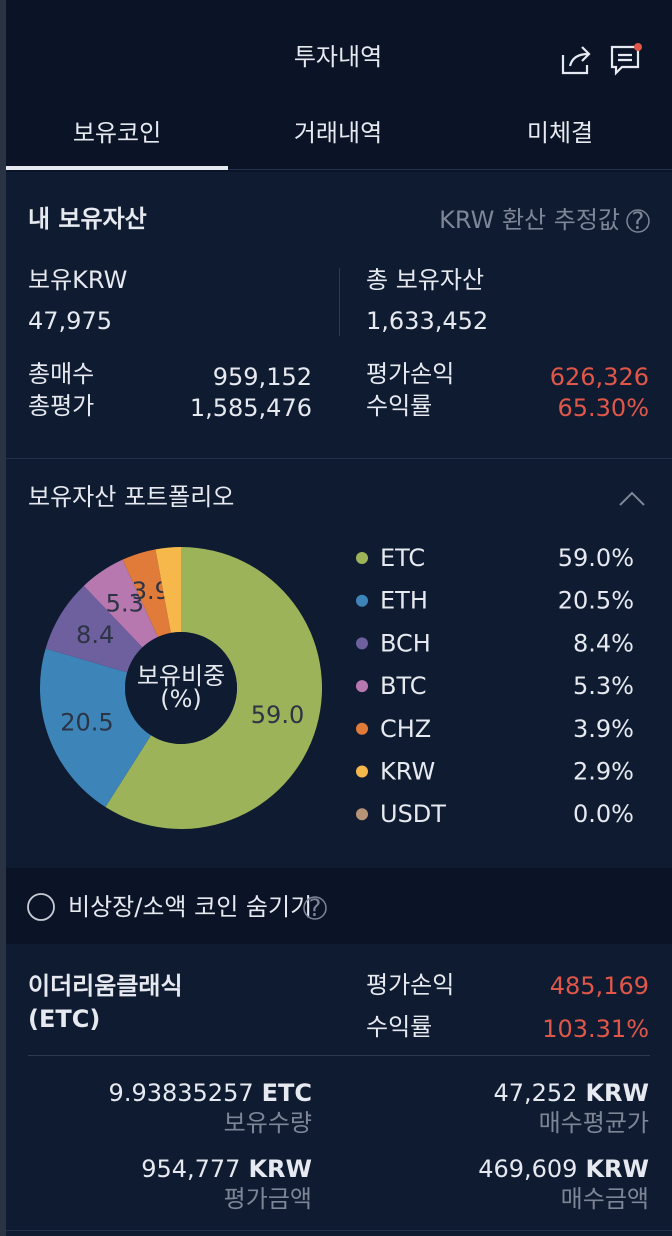  Describe the element at coordinates (181, 1093) in the screenshot. I see `amount-value: 9.93835257` at that location.